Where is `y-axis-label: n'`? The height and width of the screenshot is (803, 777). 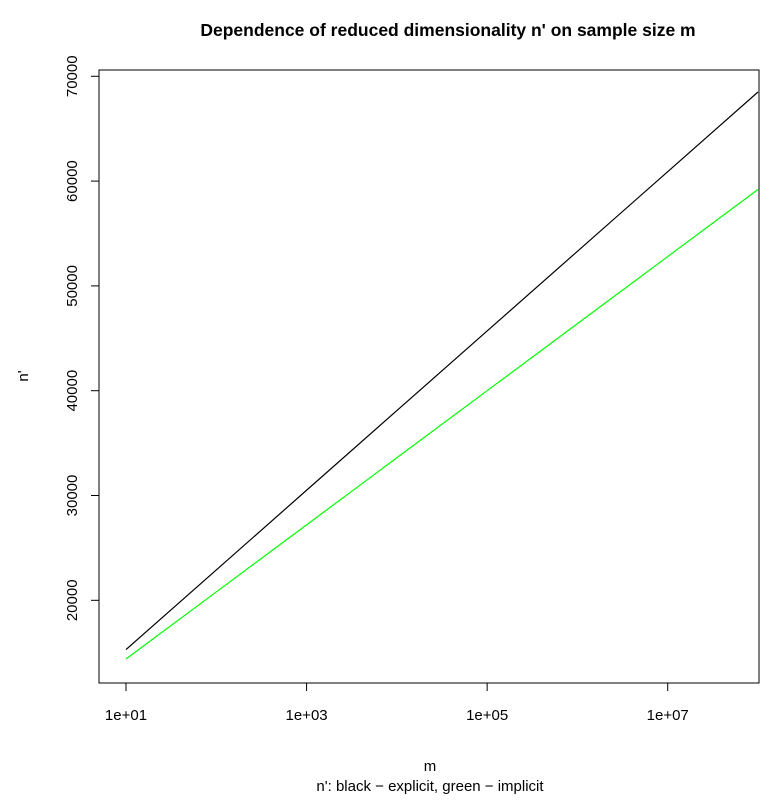 y-axis-label: n' is located at coordinates (23, 375).